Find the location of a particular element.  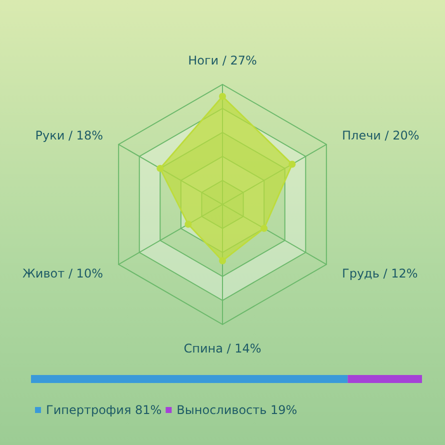

legend-label: Гипертрофия 81% is located at coordinates (104, 410).